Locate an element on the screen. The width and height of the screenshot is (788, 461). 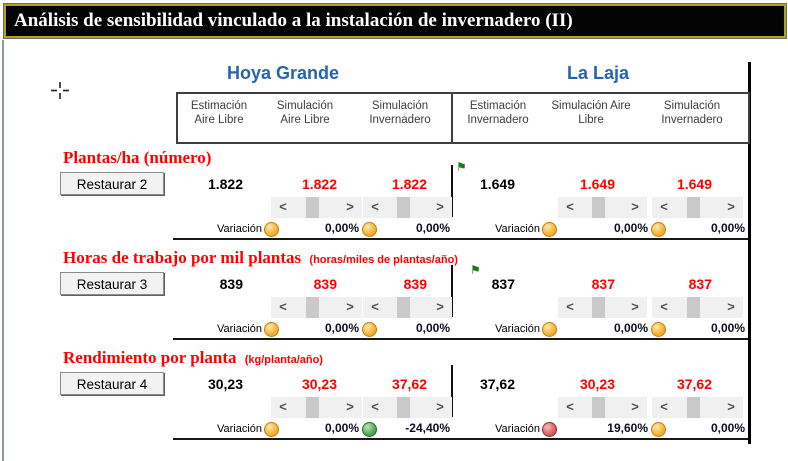
col-header-ll-estimacion: Estimación Invernadero is located at coordinates (498, 113).